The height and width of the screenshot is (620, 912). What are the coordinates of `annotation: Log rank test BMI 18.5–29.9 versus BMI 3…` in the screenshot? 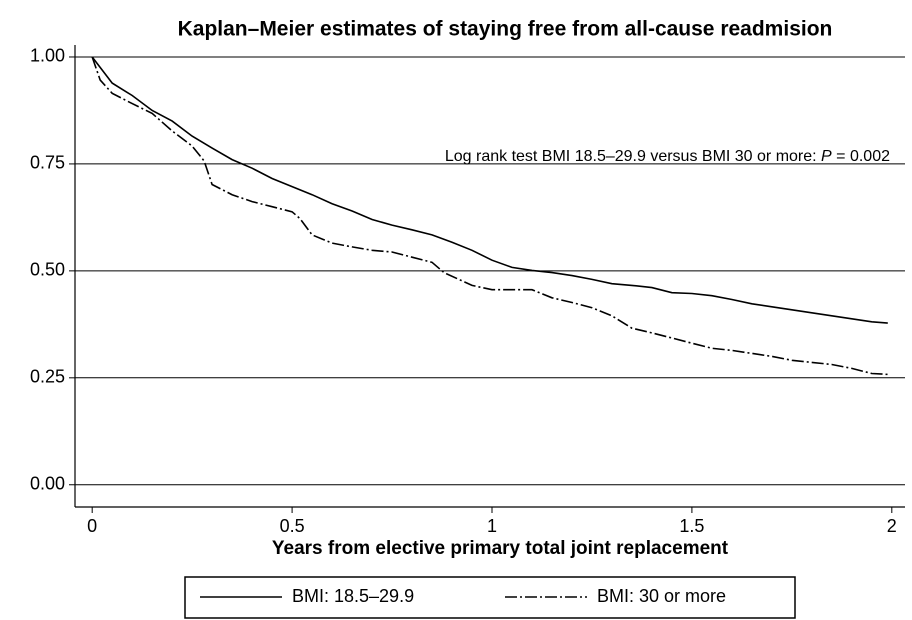 It's located at (667, 156).